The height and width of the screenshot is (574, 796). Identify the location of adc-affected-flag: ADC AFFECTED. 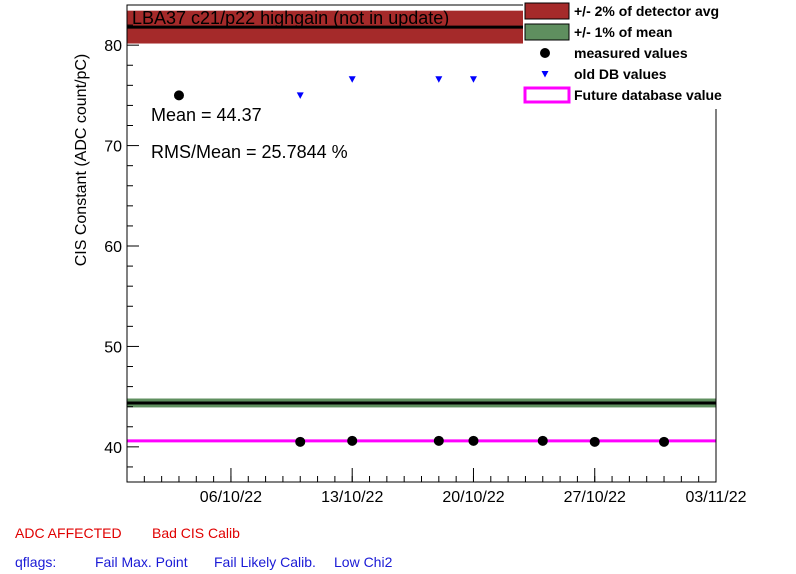
(68, 533).